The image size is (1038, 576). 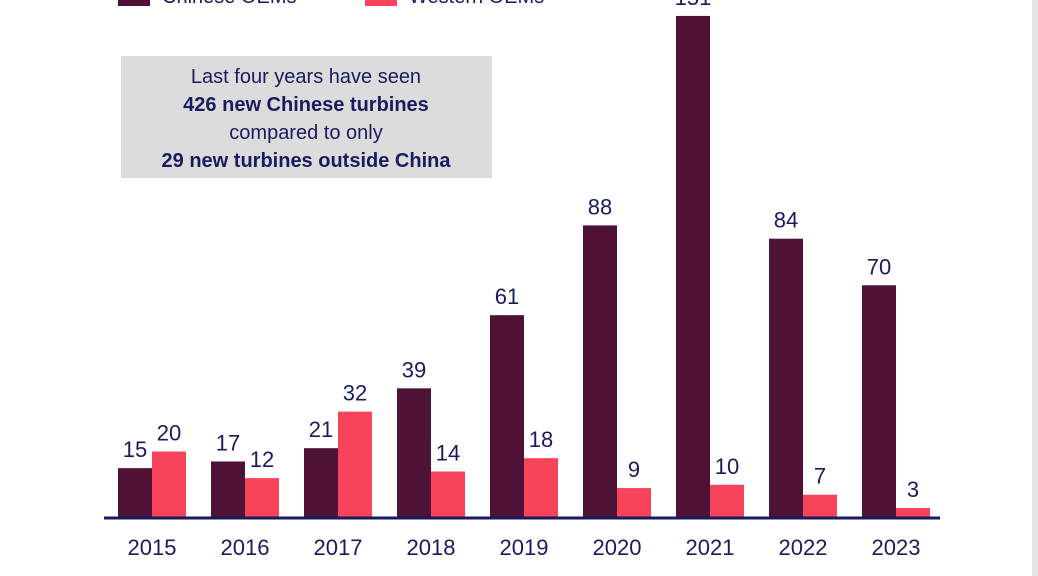 What do you see at coordinates (600, 371) in the screenshot?
I see `bar-chinese-2020` at bounding box center [600, 371].